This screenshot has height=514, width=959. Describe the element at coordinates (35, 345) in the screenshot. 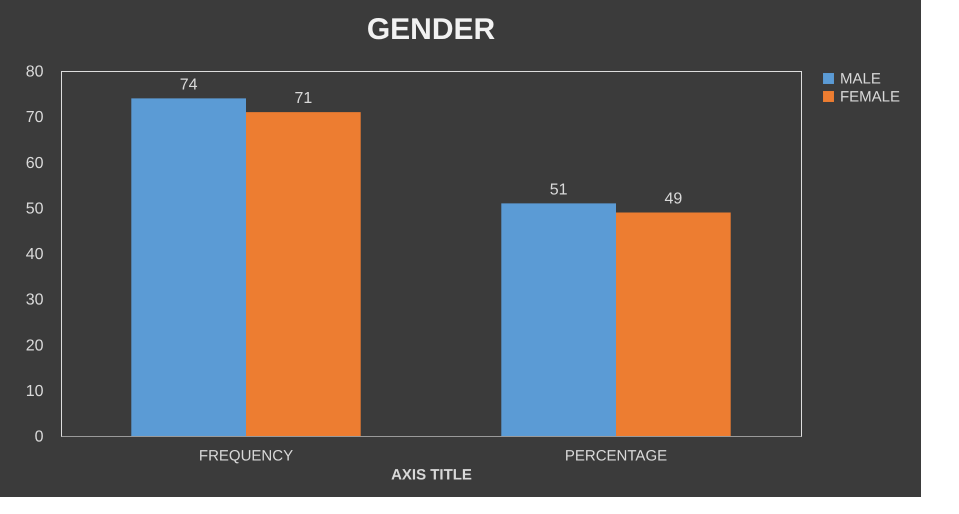

I see `y-tick-label: 20` at that location.